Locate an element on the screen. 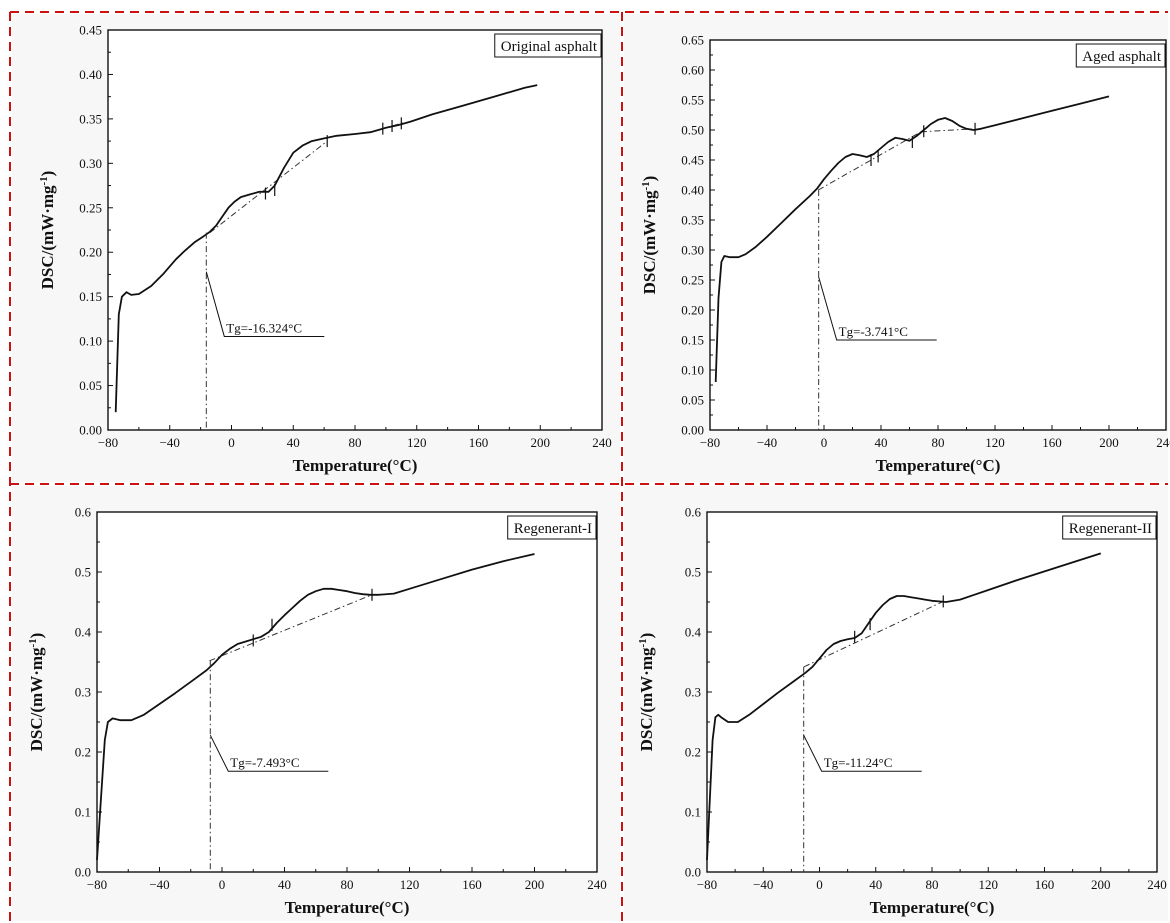 This screenshot has height=923, width=1170. legend: Original asphalt is located at coordinates (548, 45).